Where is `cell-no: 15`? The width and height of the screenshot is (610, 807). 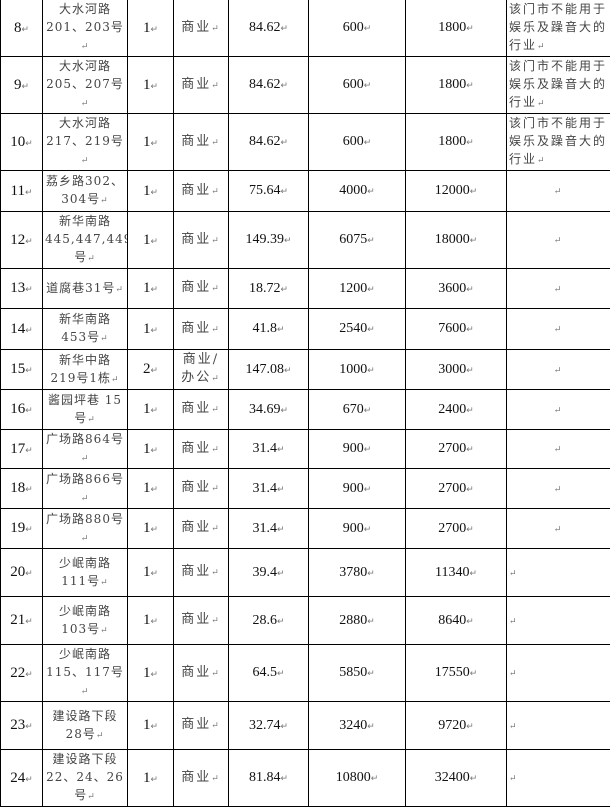 cell-no: 15 is located at coordinates (22, 370).